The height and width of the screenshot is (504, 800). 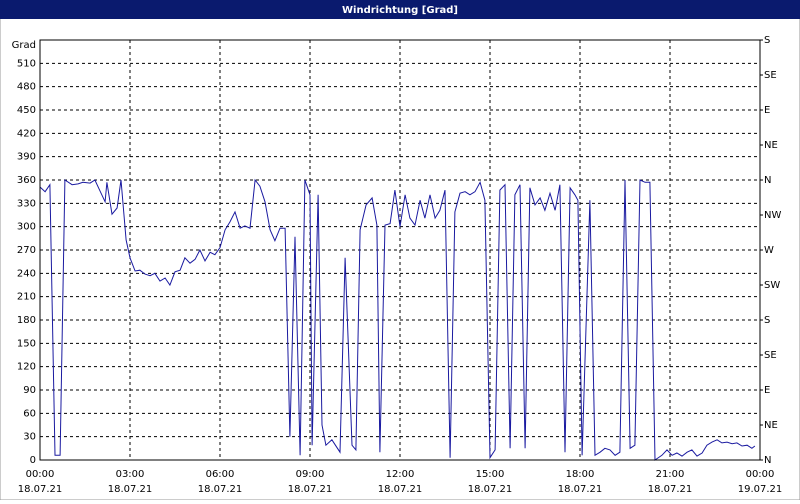 What do you see at coordinates (670, 474) in the screenshot?
I see `x-tick-label: 21:00` at bounding box center [670, 474].